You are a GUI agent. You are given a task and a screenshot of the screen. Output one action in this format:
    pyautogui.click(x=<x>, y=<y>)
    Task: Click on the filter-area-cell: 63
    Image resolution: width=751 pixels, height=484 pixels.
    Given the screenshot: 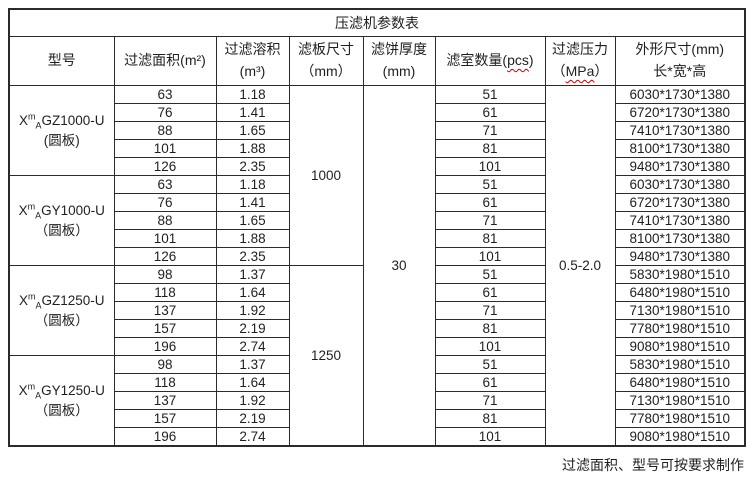 What is the action you would take?
    pyautogui.click(x=165, y=94)
    